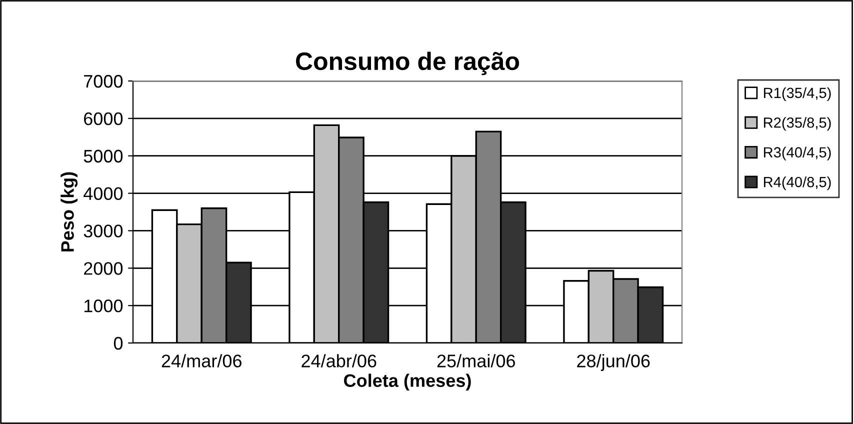  I want to click on y-axis-title: Peso (kg), so click(69, 212).